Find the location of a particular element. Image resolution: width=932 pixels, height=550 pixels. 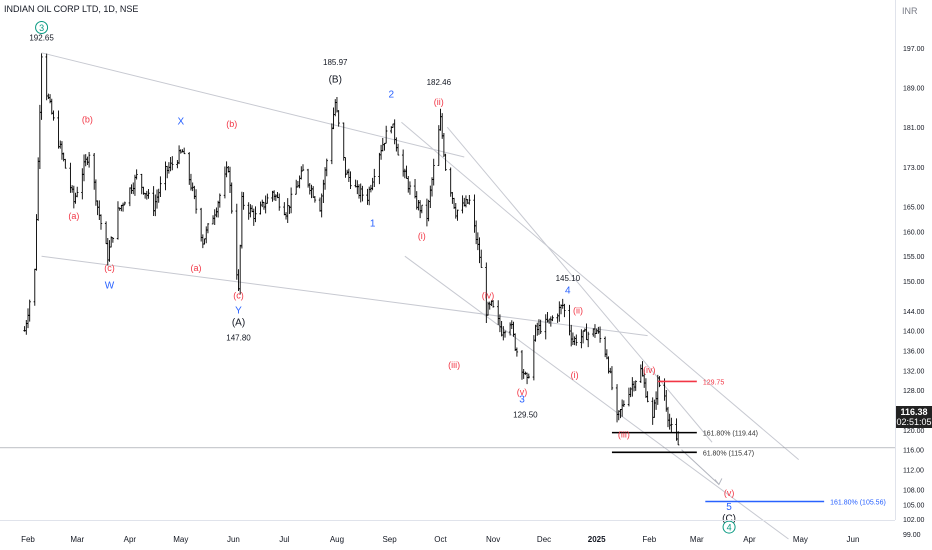

time-tick-label: Apr is located at coordinates (749, 539).